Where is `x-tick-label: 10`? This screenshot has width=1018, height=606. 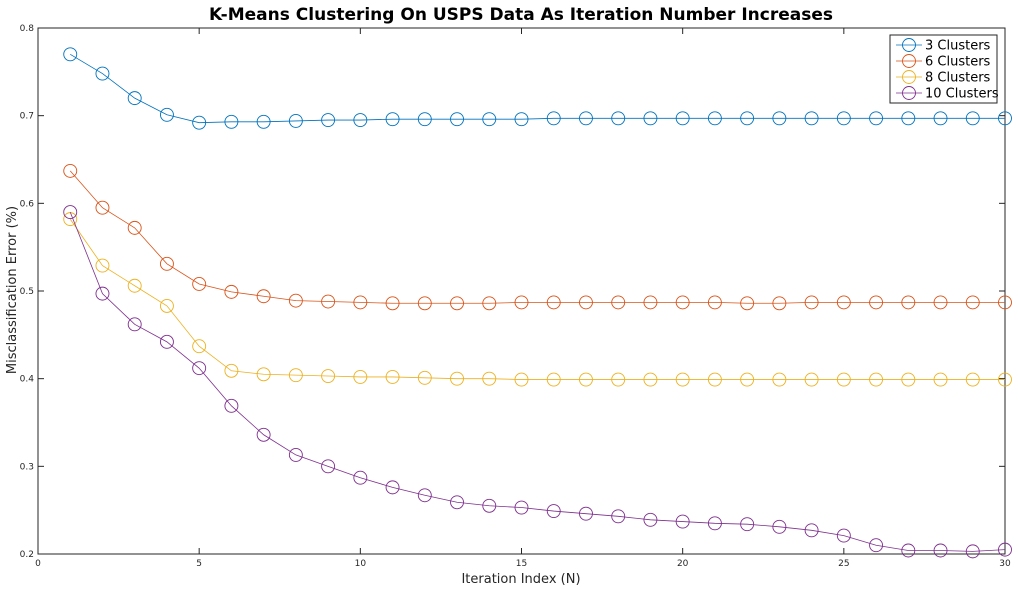
x-tick-label: 10 is located at coordinates (361, 564).